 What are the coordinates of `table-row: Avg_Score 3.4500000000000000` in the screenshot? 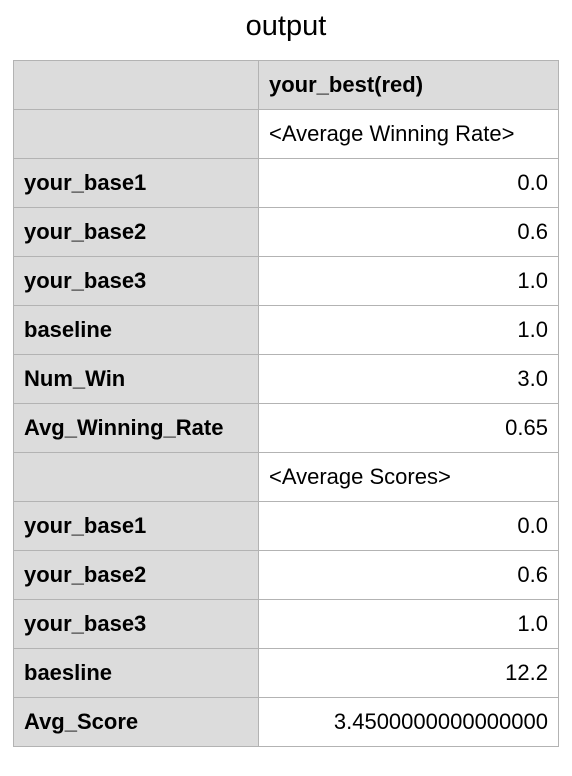 It's located at (286, 722).